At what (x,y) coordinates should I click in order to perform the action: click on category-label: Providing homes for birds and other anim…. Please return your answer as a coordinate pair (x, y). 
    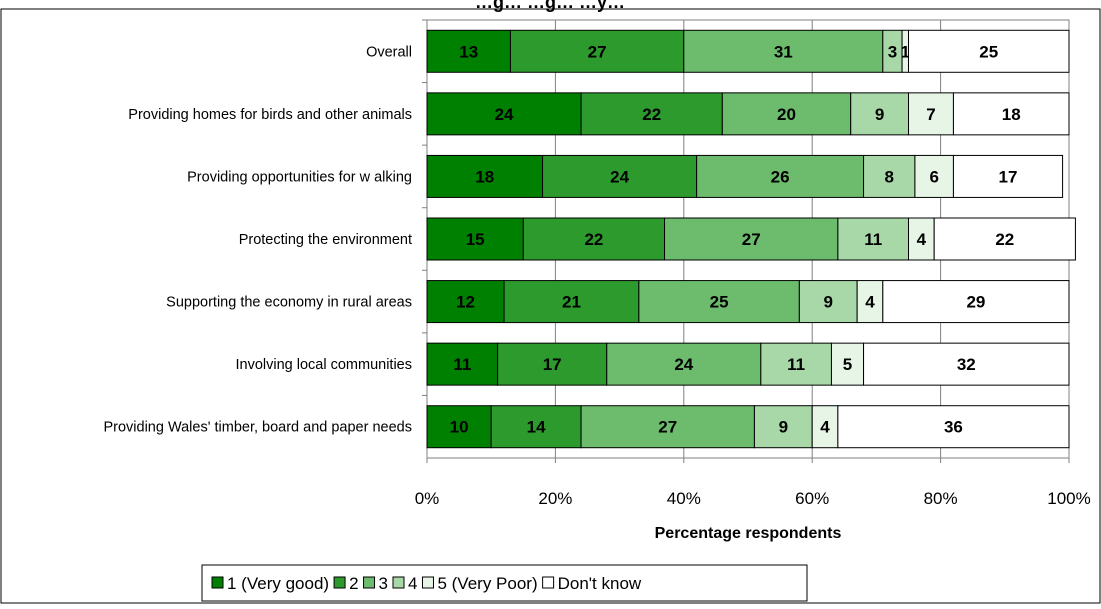
    Looking at the image, I should click on (270, 115).